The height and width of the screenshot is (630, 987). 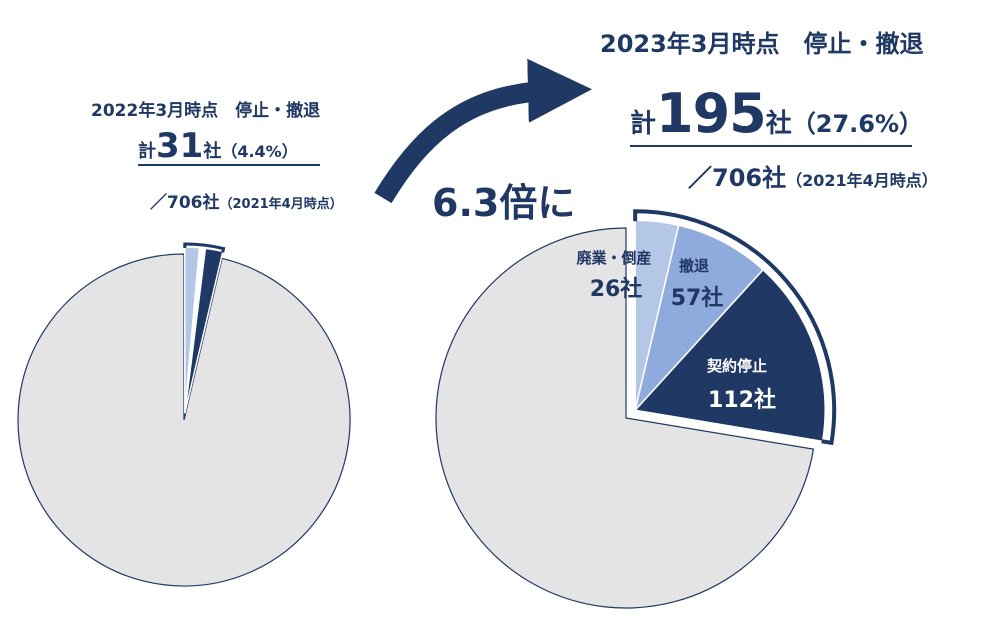 What do you see at coordinates (613, 258) in the screenshot?
I see `slice-label: 廃業・倒産` at bounding box center [613, 258].